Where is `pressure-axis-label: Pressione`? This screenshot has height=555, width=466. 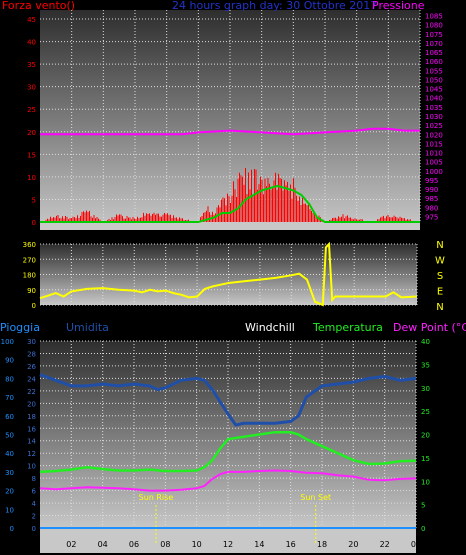 pressure-axis-label: Pressione is located at coordinates (398, 6).